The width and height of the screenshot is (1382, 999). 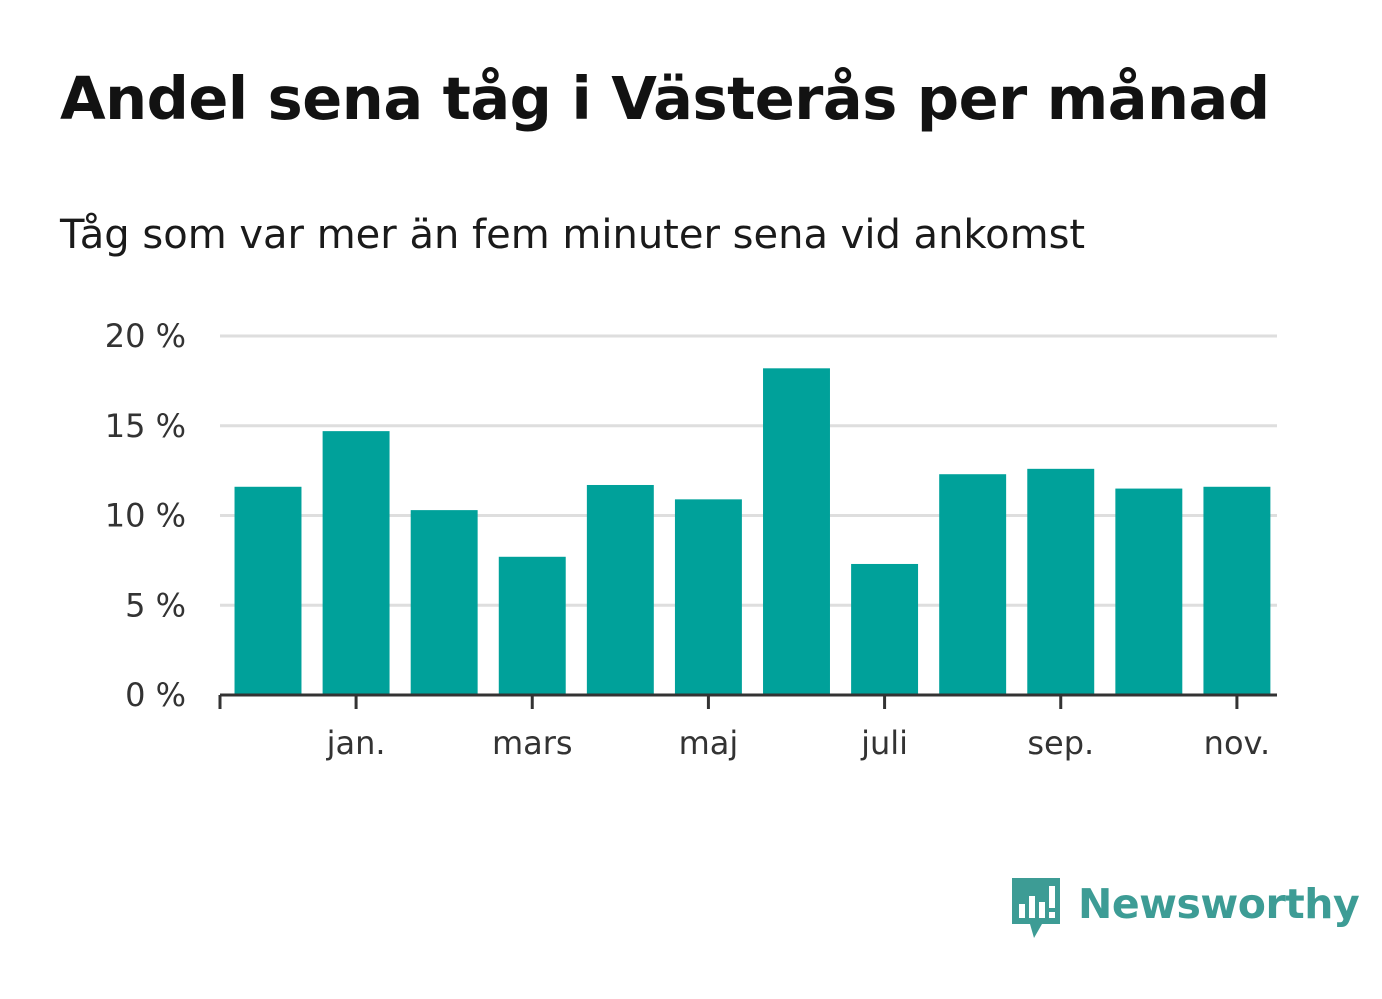 What do you see at coordinates (356, 743) in the screenshot?
I see `x-tick-label: jan.` at bounding box center [356, 743].